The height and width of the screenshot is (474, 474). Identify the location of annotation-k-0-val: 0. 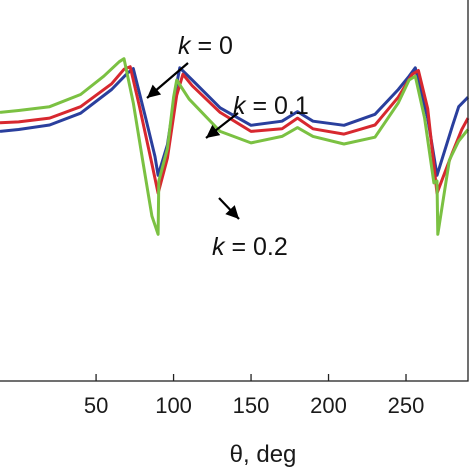
(226, 46).